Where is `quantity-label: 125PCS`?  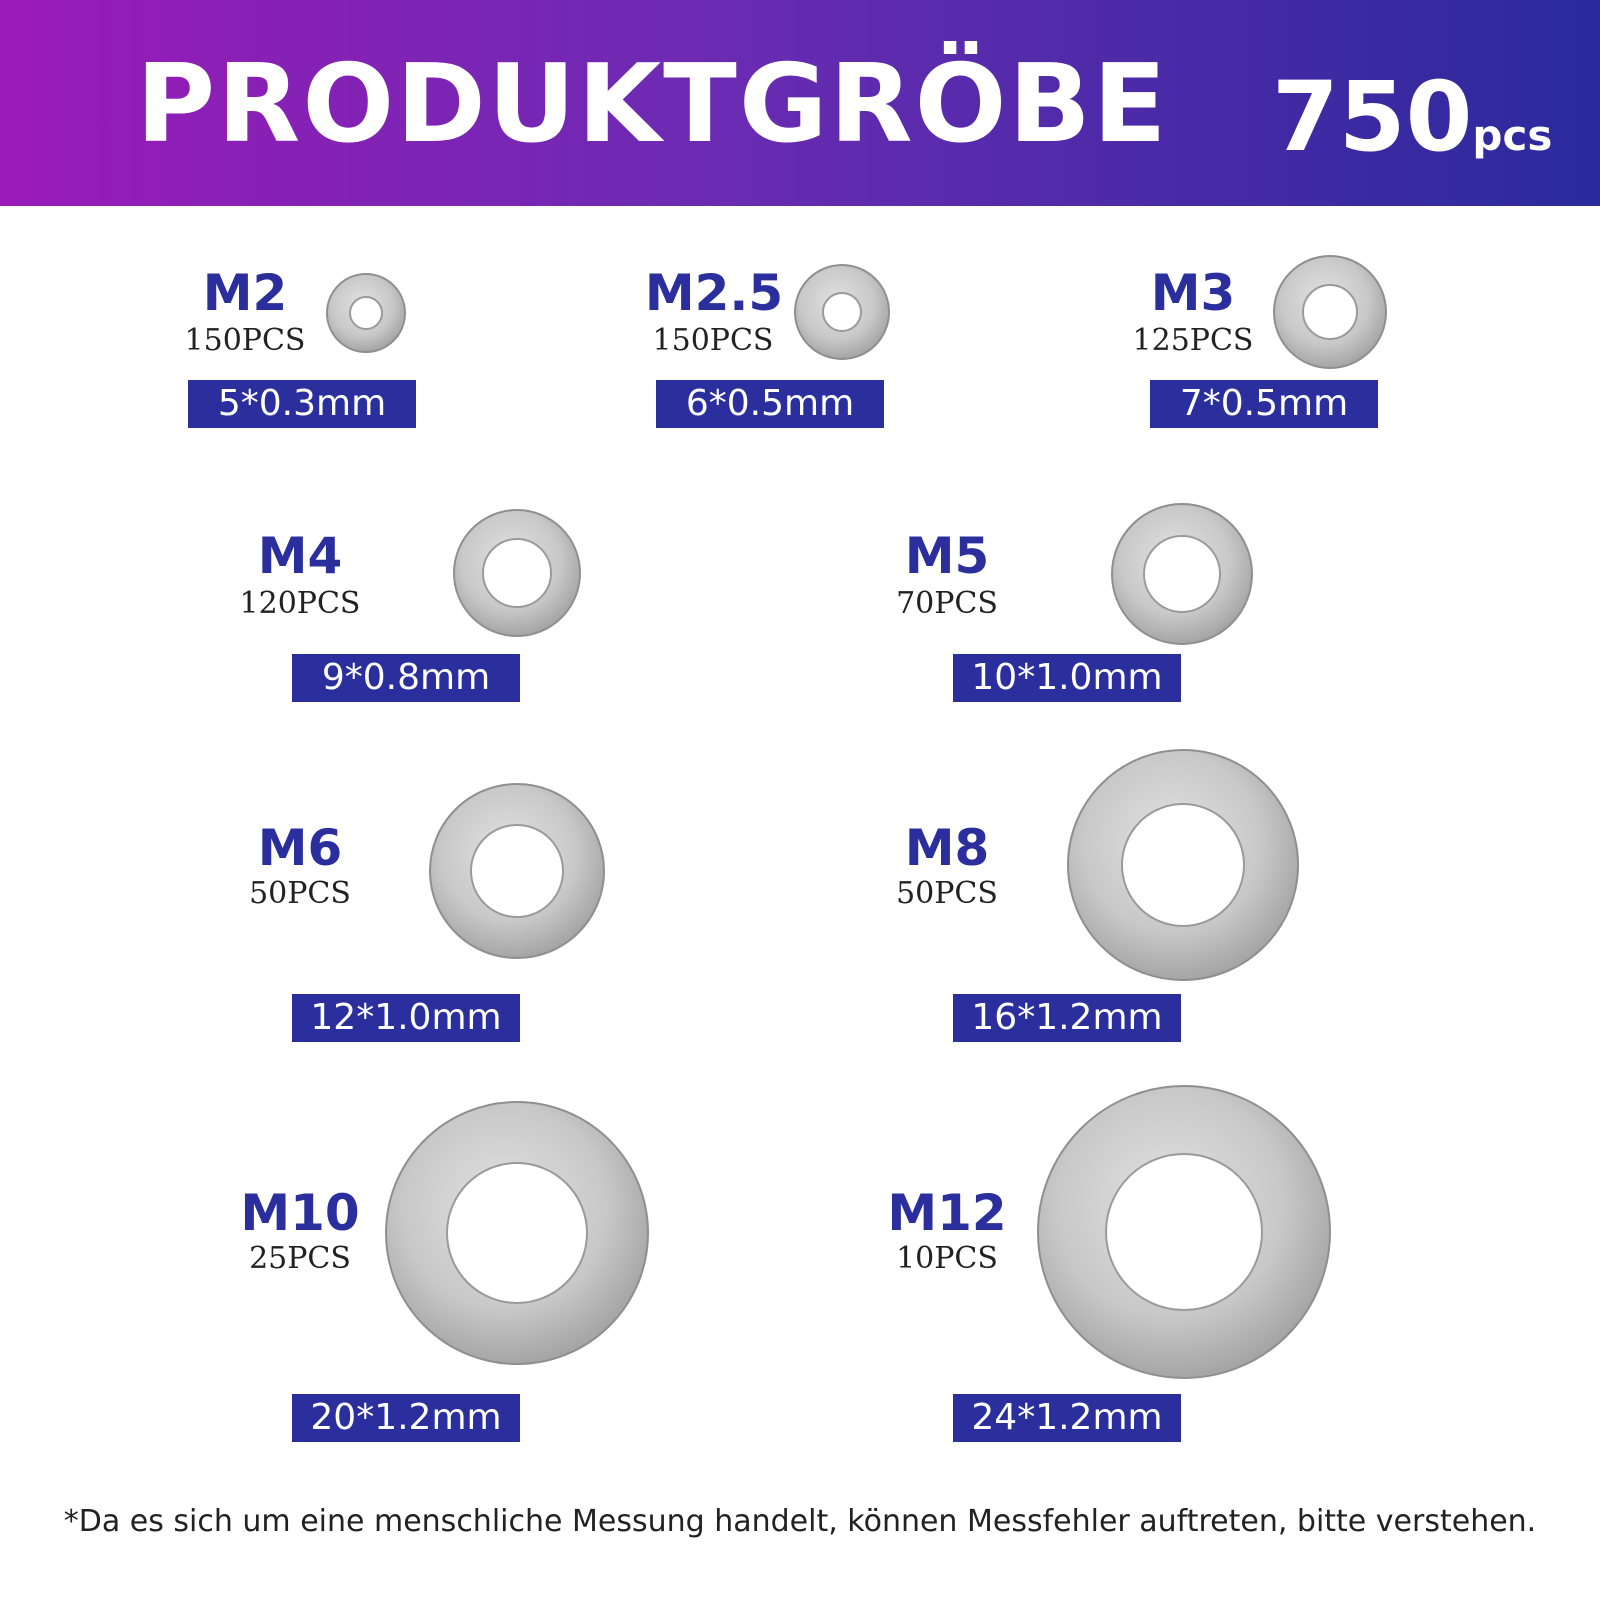
quantity-label: 125PCS is located at coordinates (1193, 340).